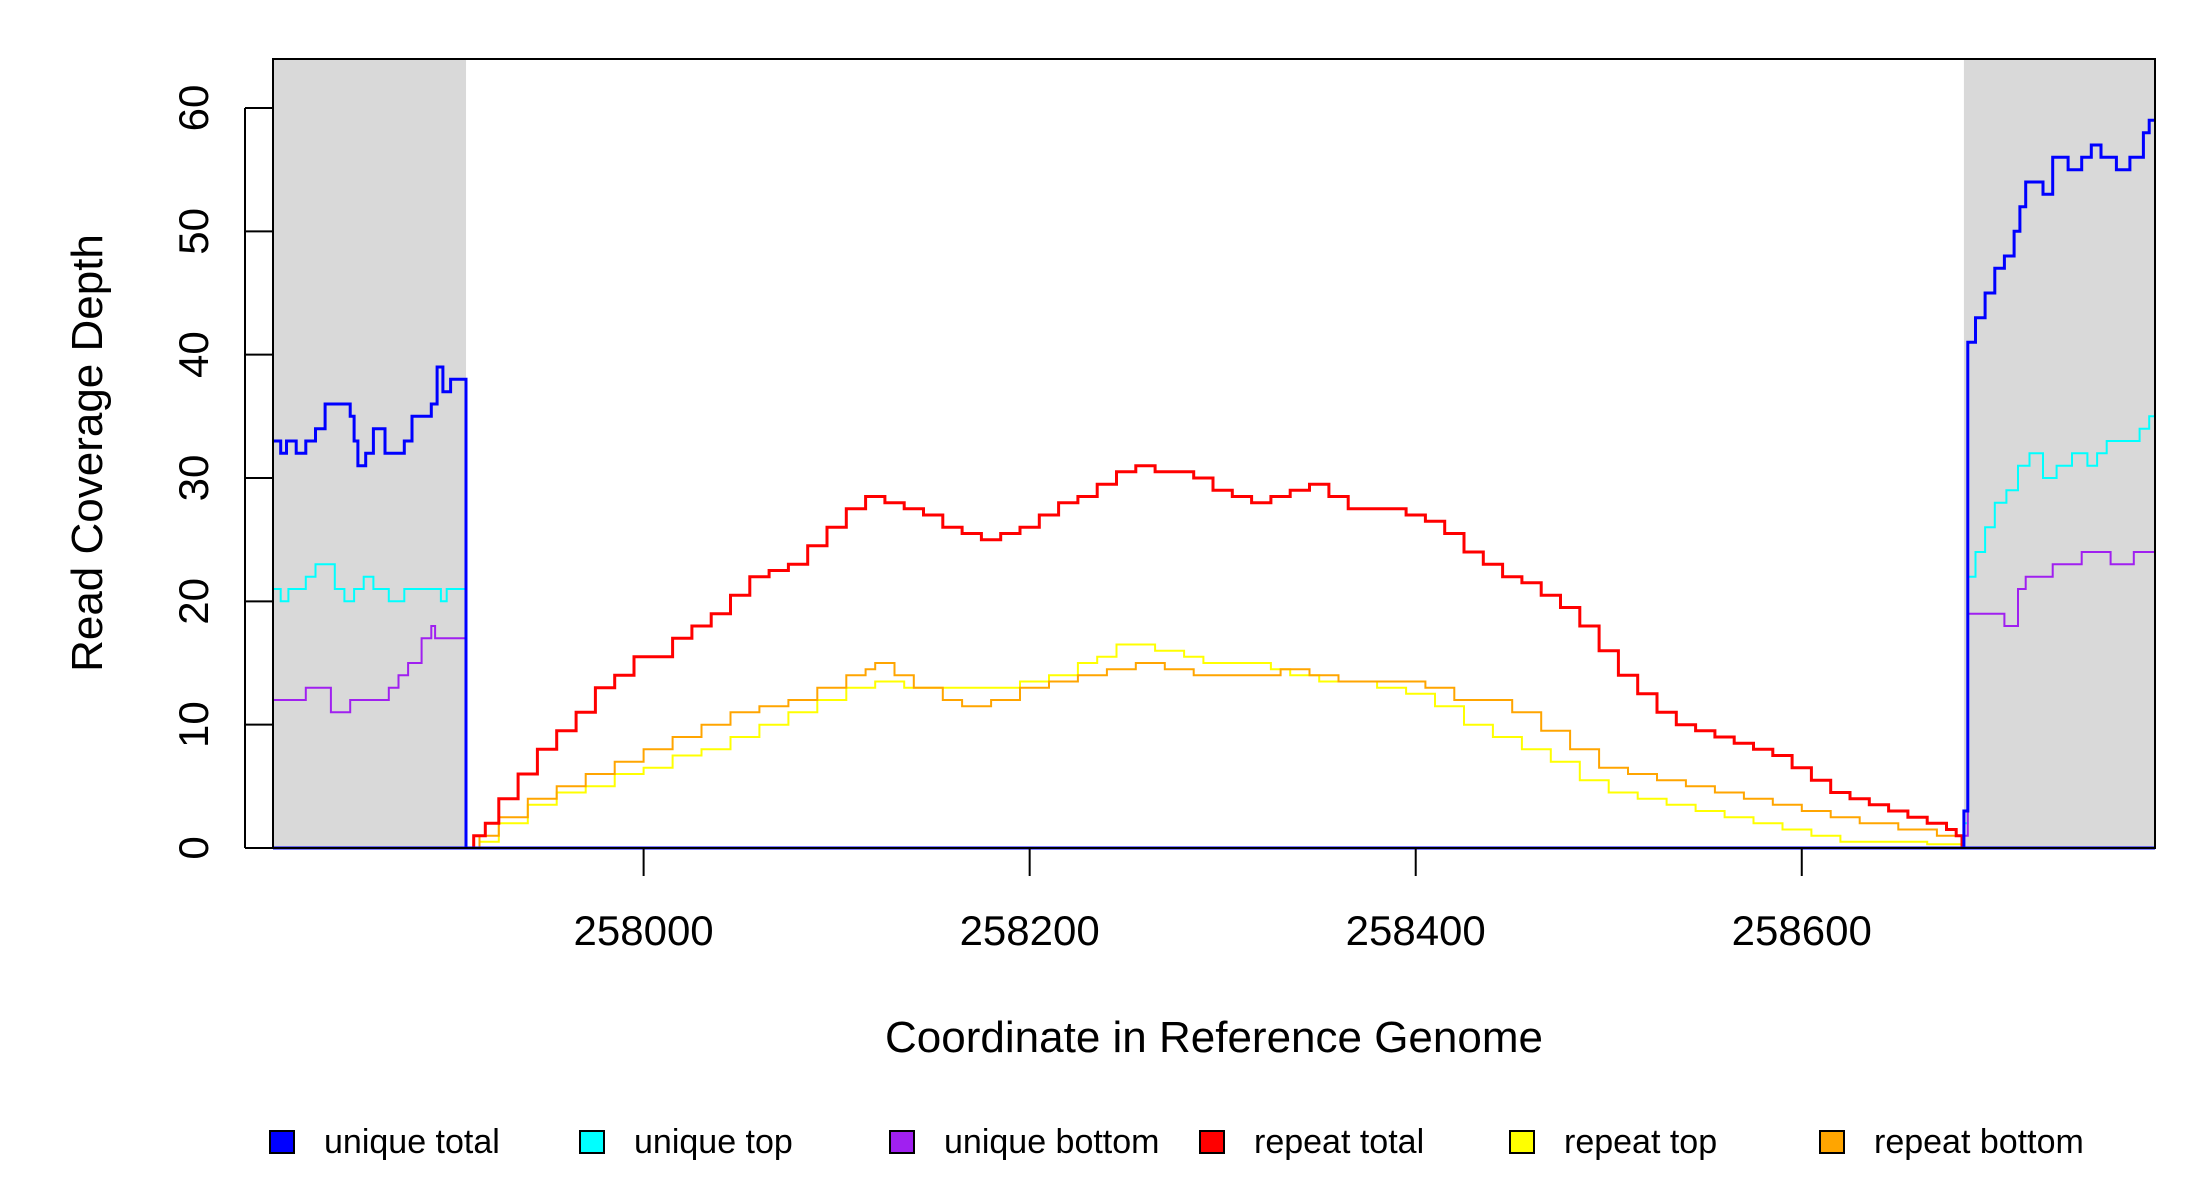 The image size is (2200, 1200). What do you see at coordinates (1212, 1142) in the screenshot?
I see `legend-swatch-repeat-total` at bounding box center [1212, 1142].